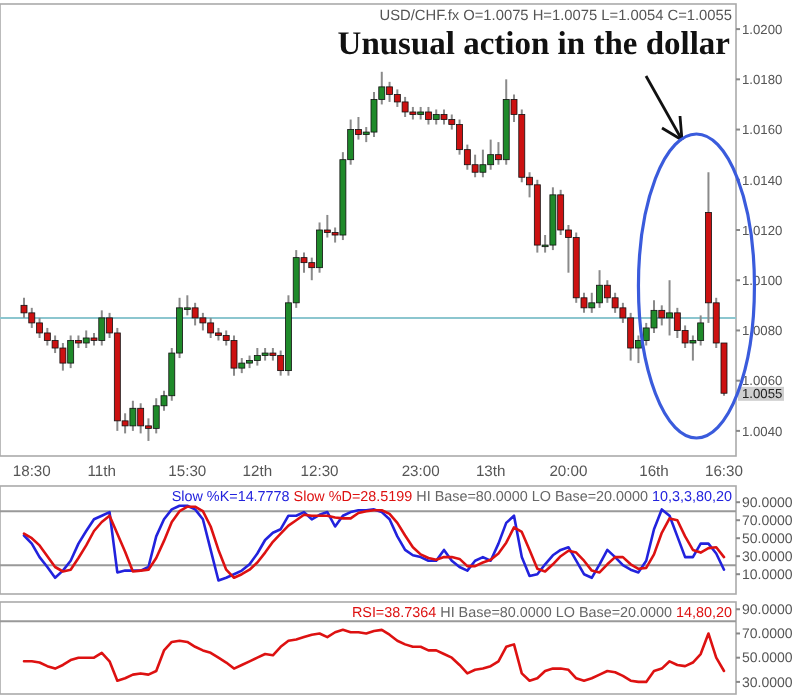  I want to click on annotation: Unusual action in the dollar, so click(533, 43).